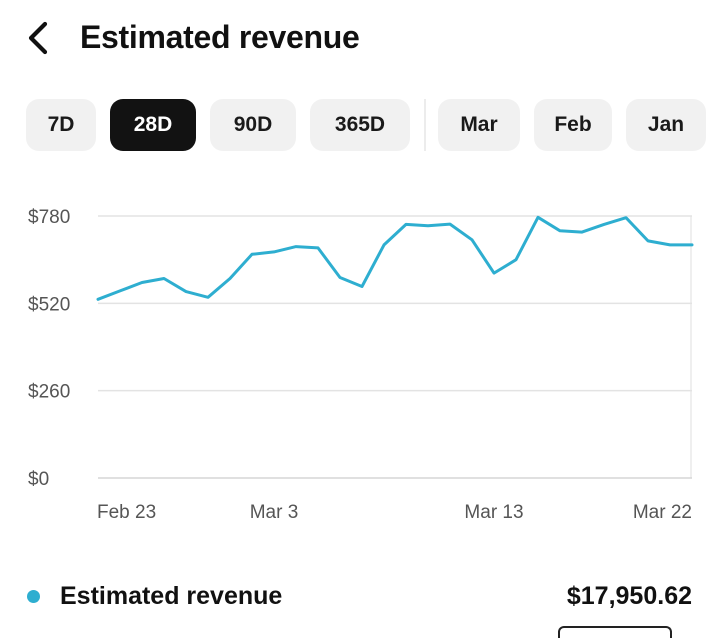 The width and height of the screenshot is (720, 638). What do you see at coordinates (253, 125) in the screenshot?
I see `range-chip-90d: 90D` at bounding box center [253, 125].